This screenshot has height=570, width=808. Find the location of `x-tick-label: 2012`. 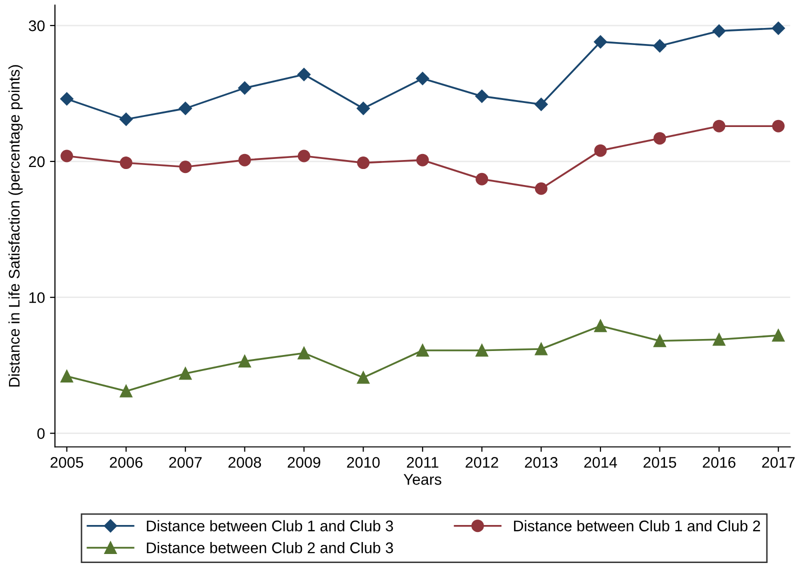

x-tick-label: 2012 is located at coordinates (482, 462).